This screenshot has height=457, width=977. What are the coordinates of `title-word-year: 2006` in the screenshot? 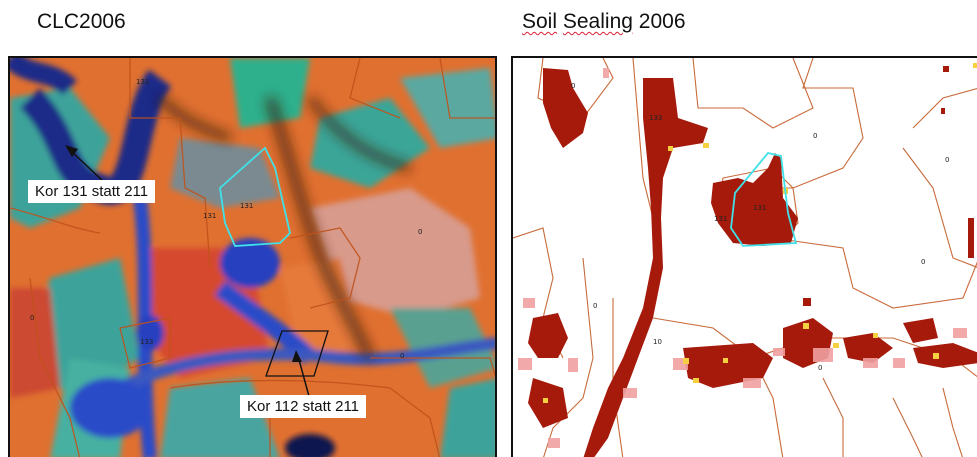 It's located at (662, 21).